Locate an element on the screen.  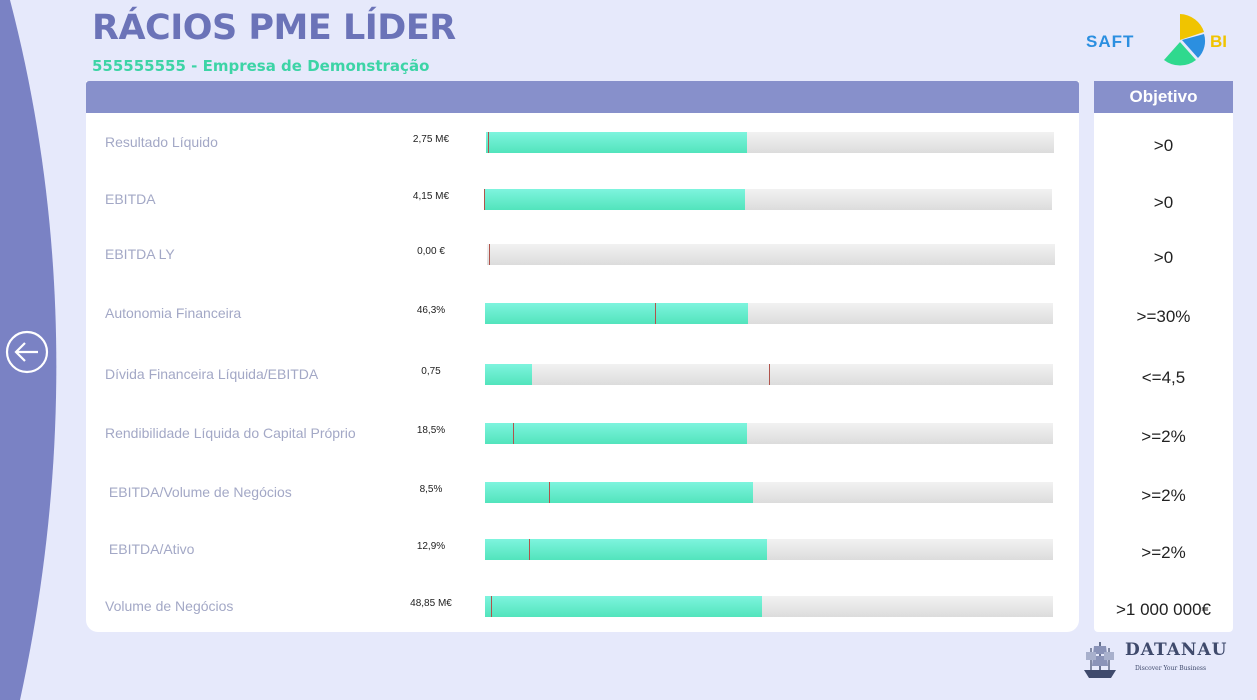
objective-value: >=30% is located at coordinates (1163, 316).